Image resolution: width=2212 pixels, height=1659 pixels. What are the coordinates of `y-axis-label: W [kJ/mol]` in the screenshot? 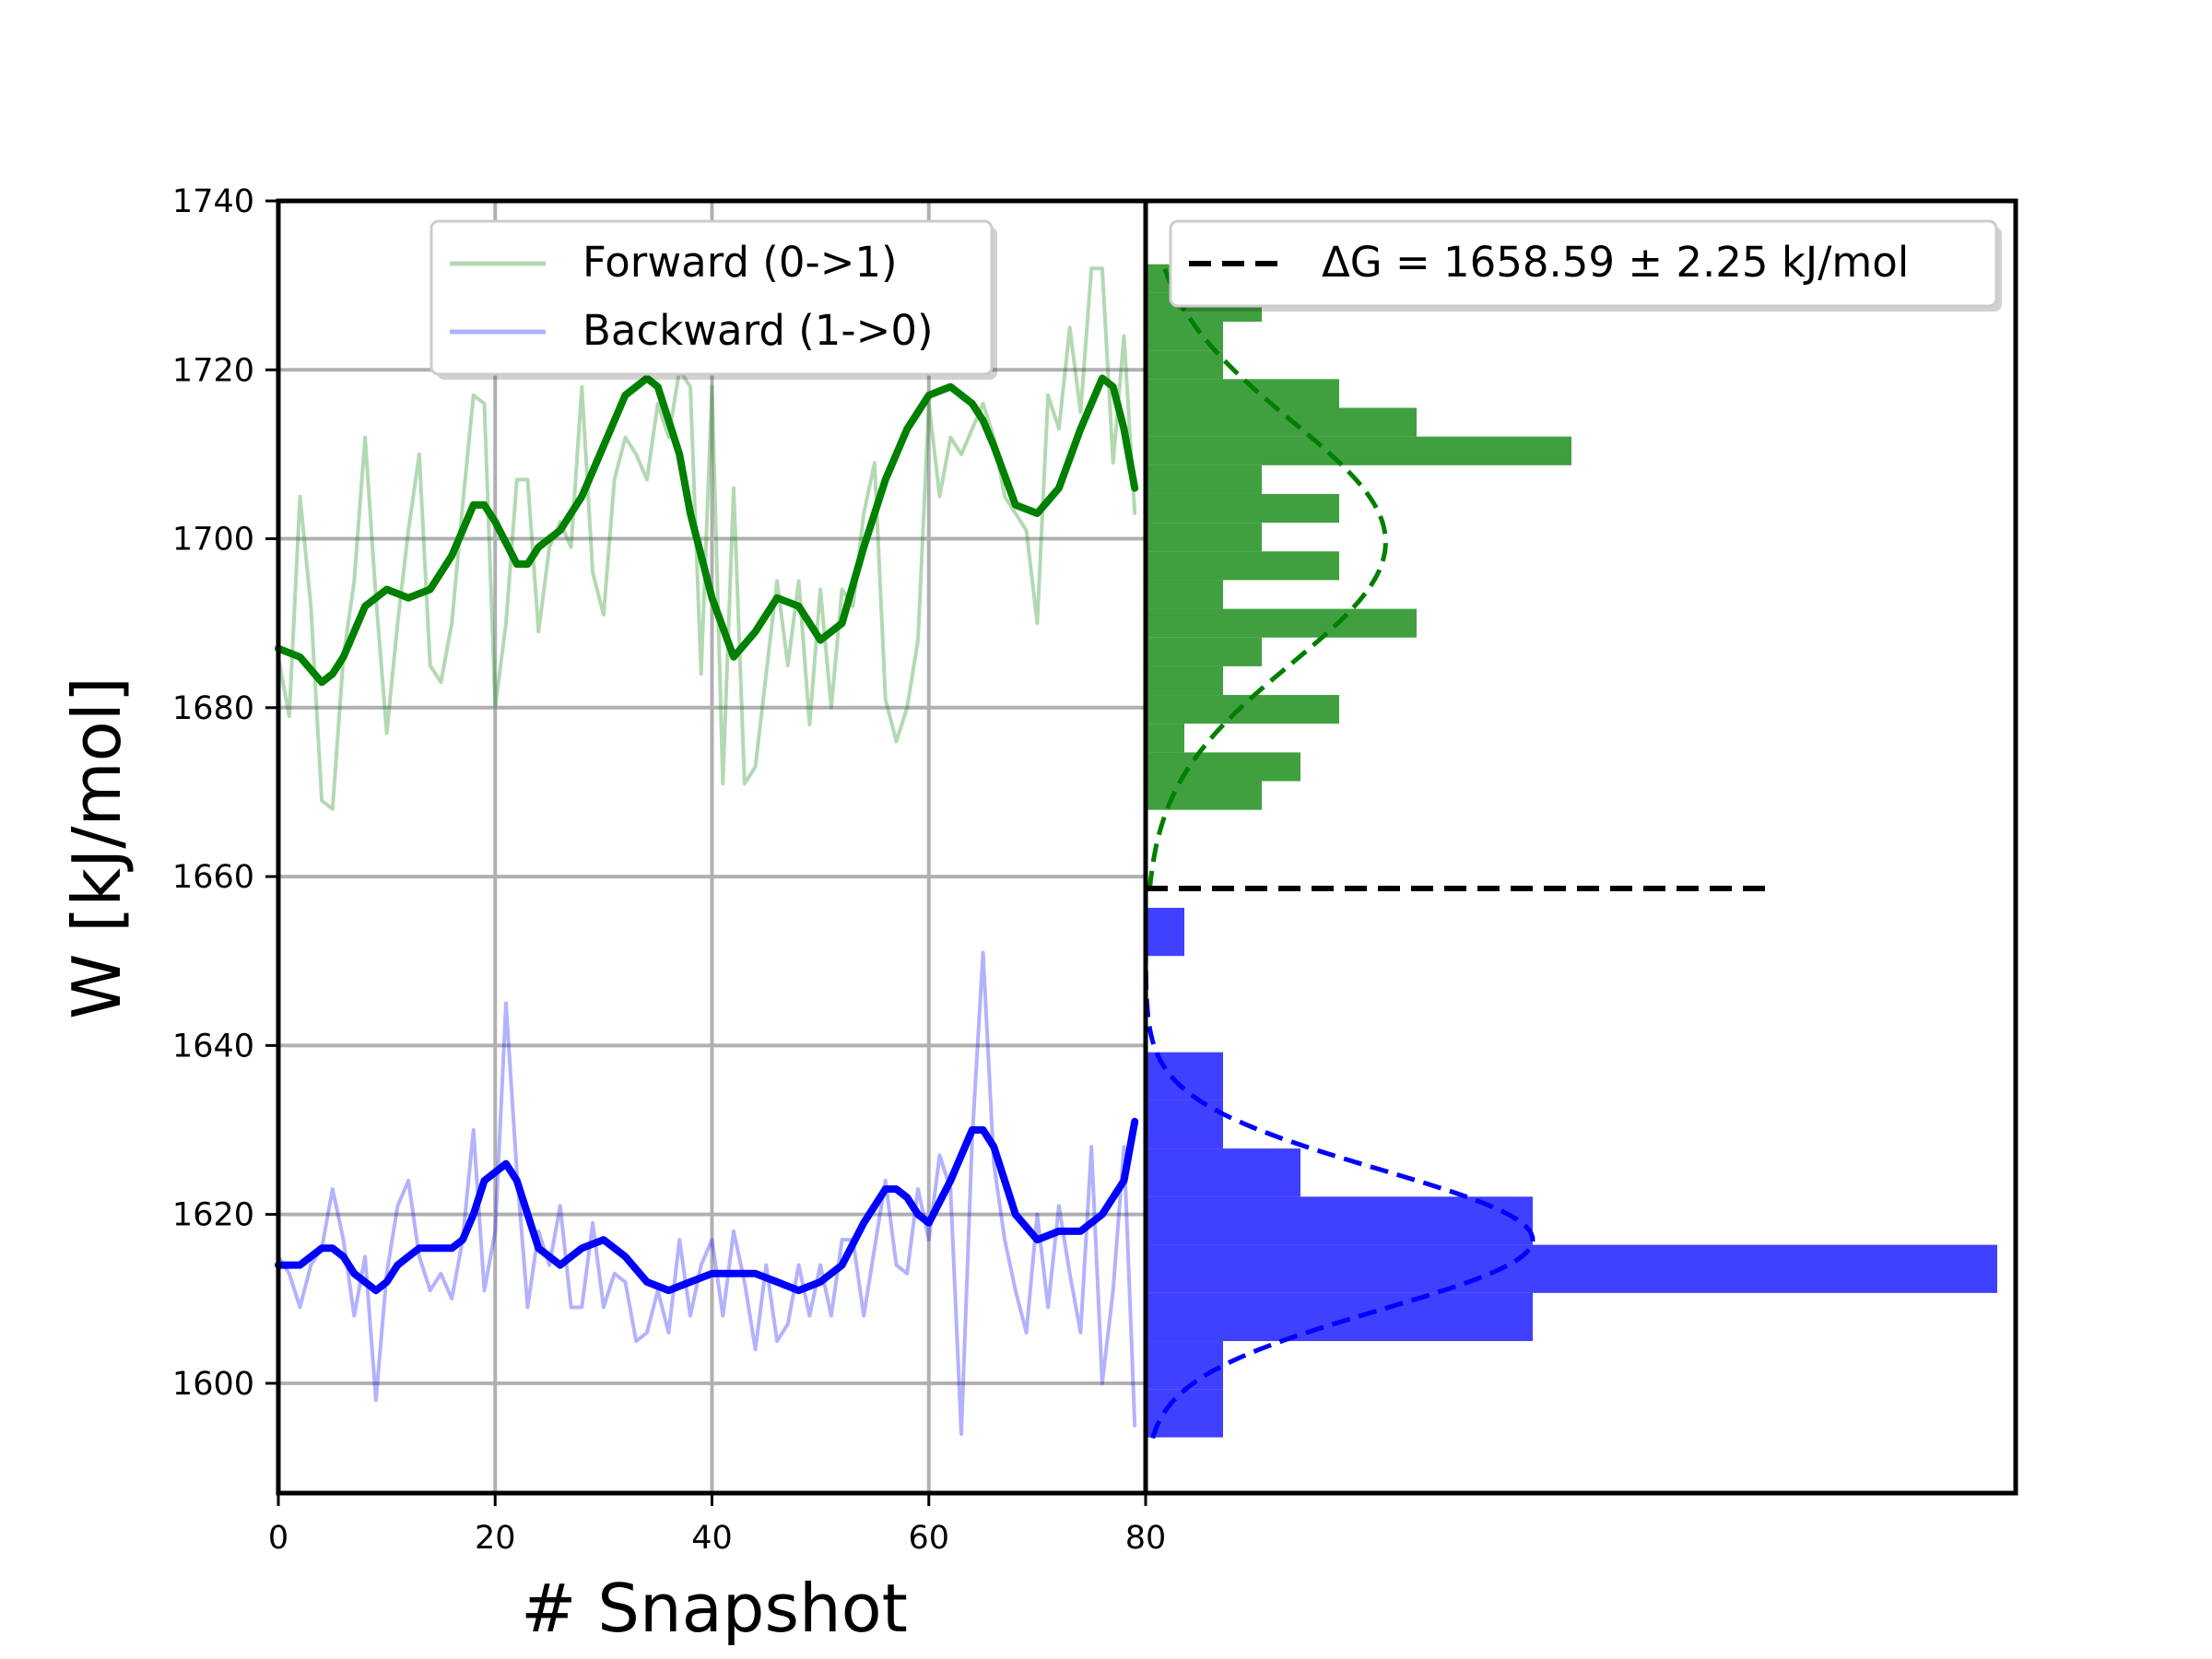 It's located at (96, 848).